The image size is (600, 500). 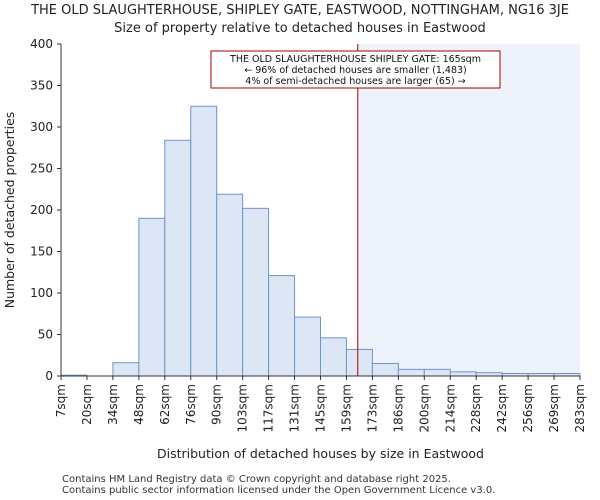 I want to click on y-tick-label-350: 350, so click(x=41, y=86).